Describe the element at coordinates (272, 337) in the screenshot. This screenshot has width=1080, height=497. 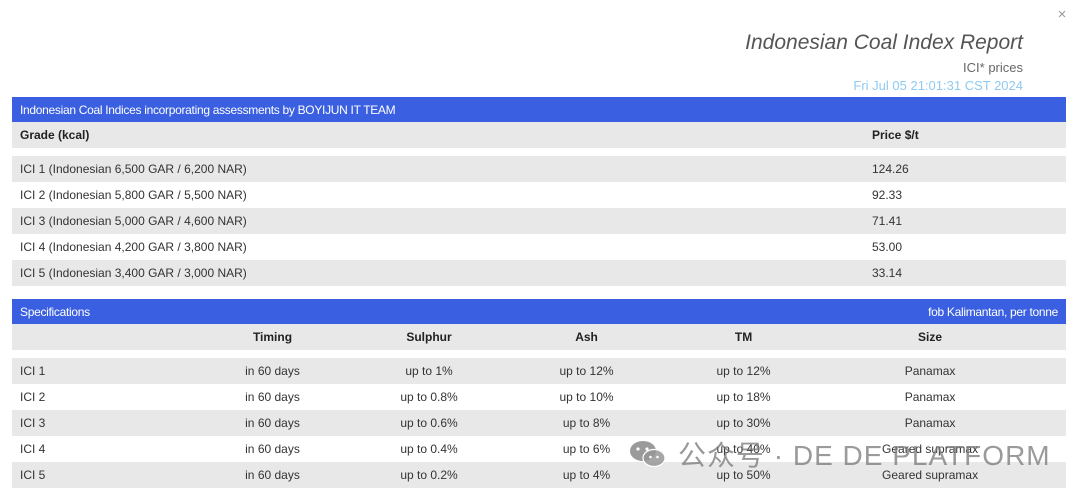
I see `column-header-timing: Timing` at that location.